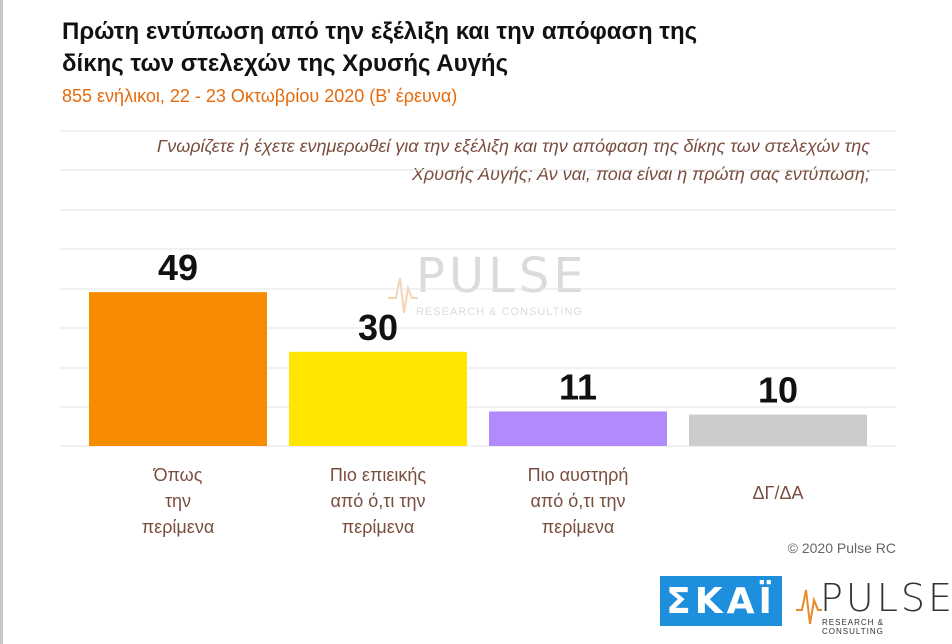 Image resolution: width=952 pixels, height=644 pixels. I want to click on pulse-watermark: PULSE RESEARCH & CONSULTING, so click(488, 288).